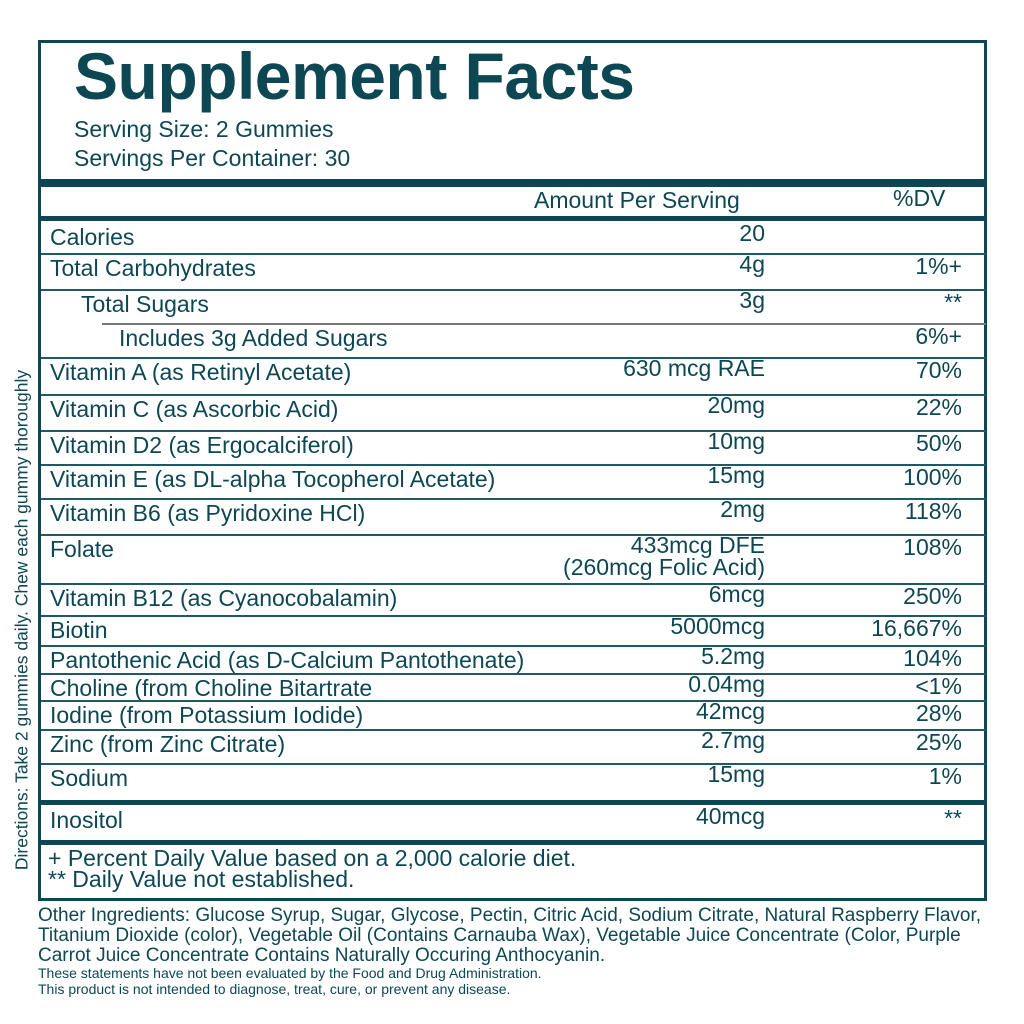  Describe the element at coordinates (742, 509) in the screenshot. I see `amount-line: 2mg` at that location.